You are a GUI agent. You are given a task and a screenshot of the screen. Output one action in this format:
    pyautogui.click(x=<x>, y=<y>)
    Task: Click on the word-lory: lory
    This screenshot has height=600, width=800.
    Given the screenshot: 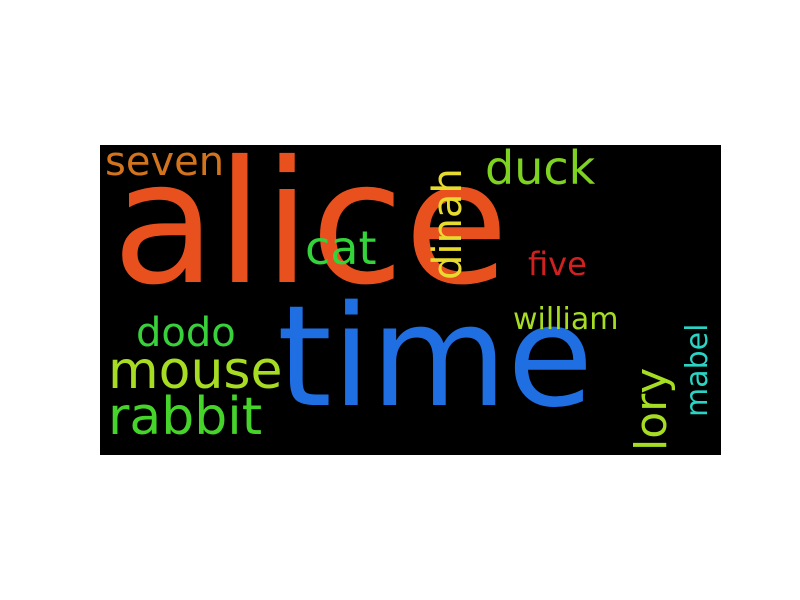 What is the action you would take?
    pyautogui.click(x=651, y=409)
    